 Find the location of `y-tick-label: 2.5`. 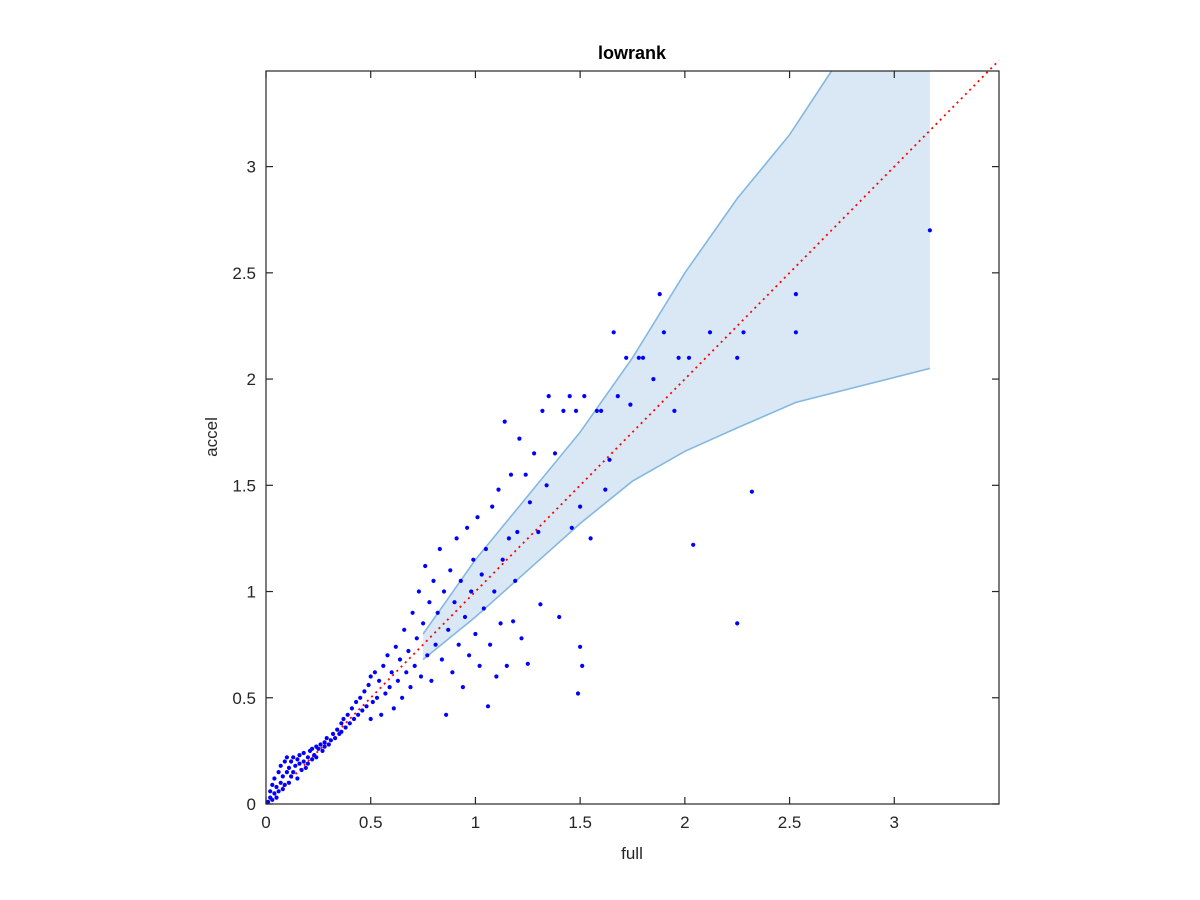

y-tick-label: 2.5 is located at coordinates (244, 273).